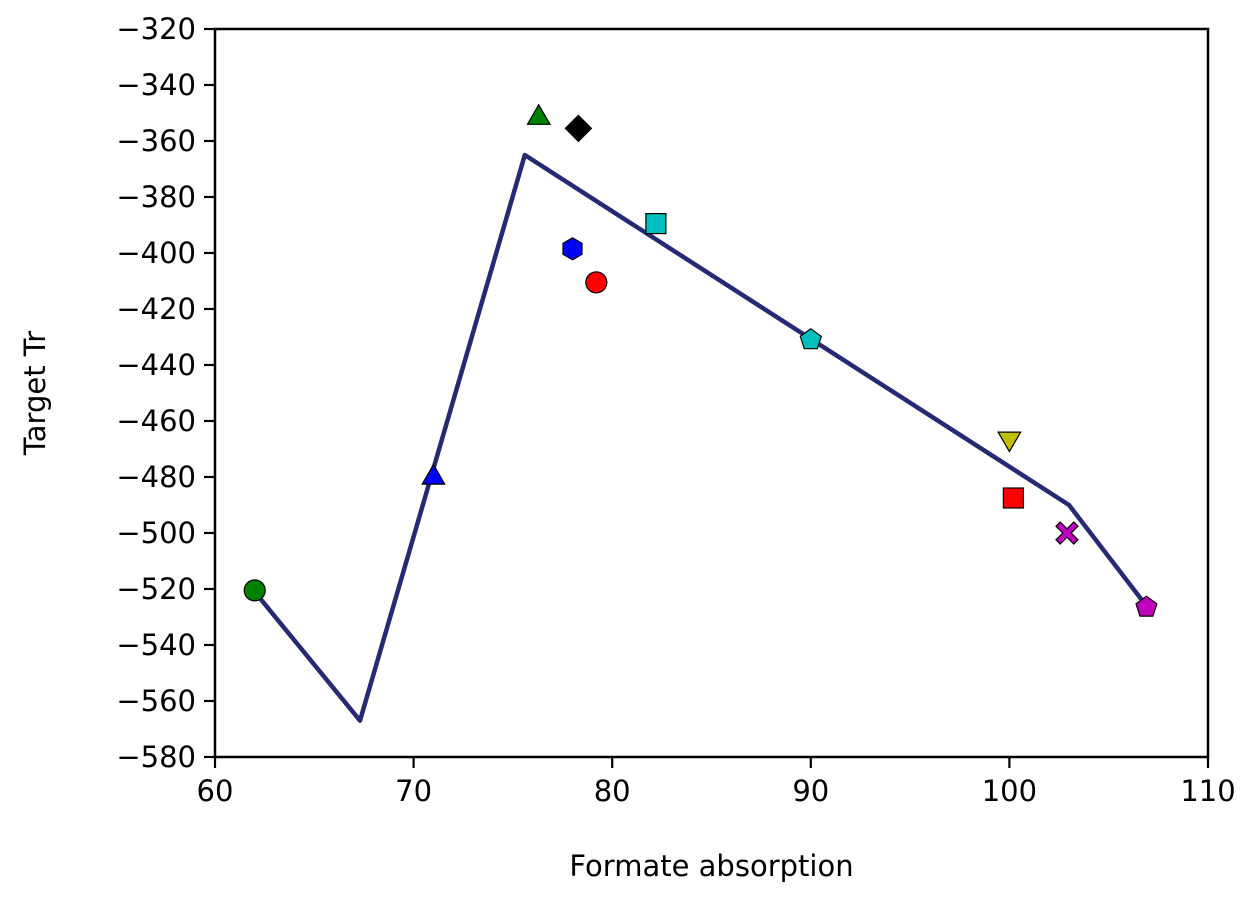 The image size is (1260, 900). Describe the element at coordinates (711, 866) in the screenshot. I see `x-axis-label: Formate absorption` at that location.